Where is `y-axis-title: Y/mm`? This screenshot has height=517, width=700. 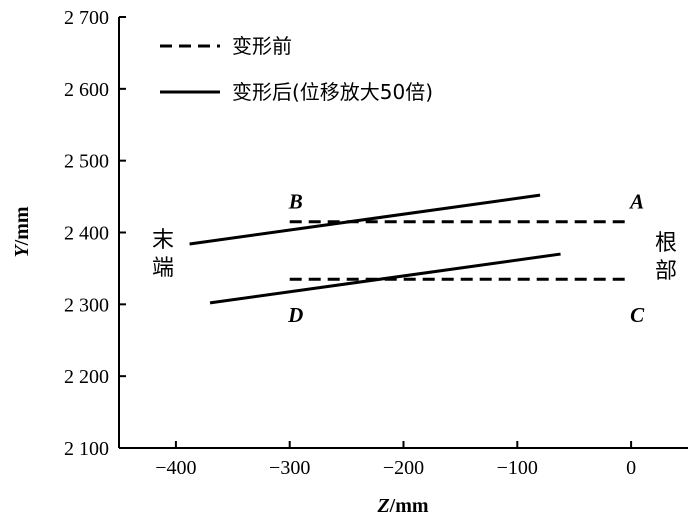 y-axis-title: Y/mm is located at coordinates (22, 231).